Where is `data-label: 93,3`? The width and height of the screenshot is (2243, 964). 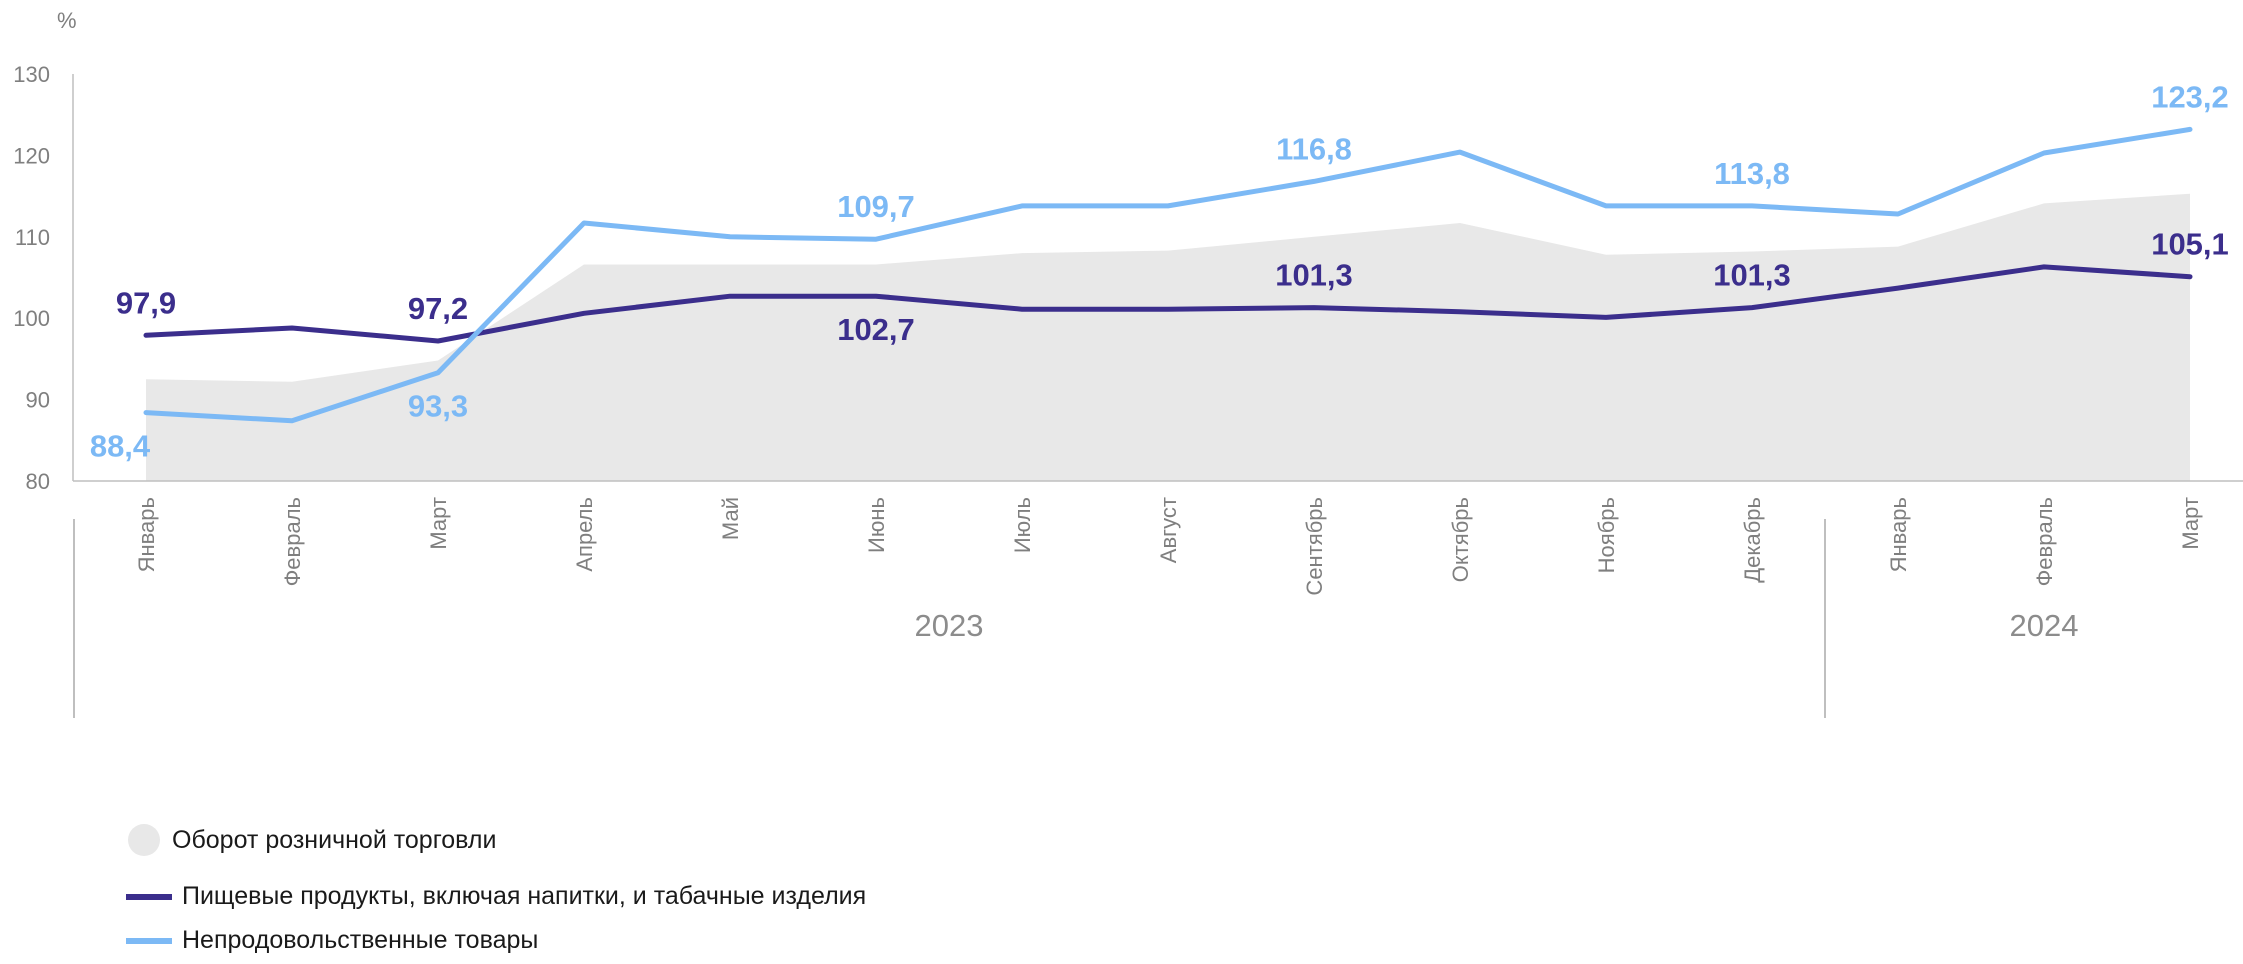
data-label: 93,3 is located at coordinates (438, 406).